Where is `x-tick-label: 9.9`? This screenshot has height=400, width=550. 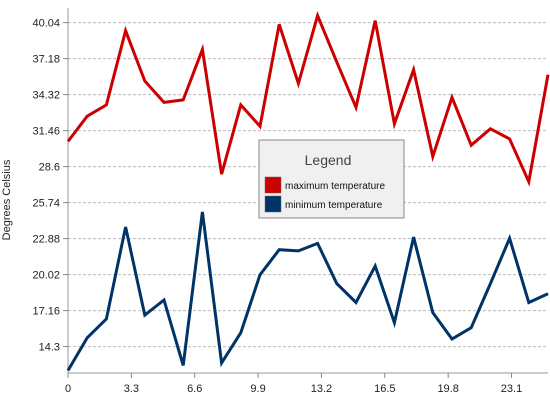 x-tick-label: 9.9 is located at coordinates (257, 389).